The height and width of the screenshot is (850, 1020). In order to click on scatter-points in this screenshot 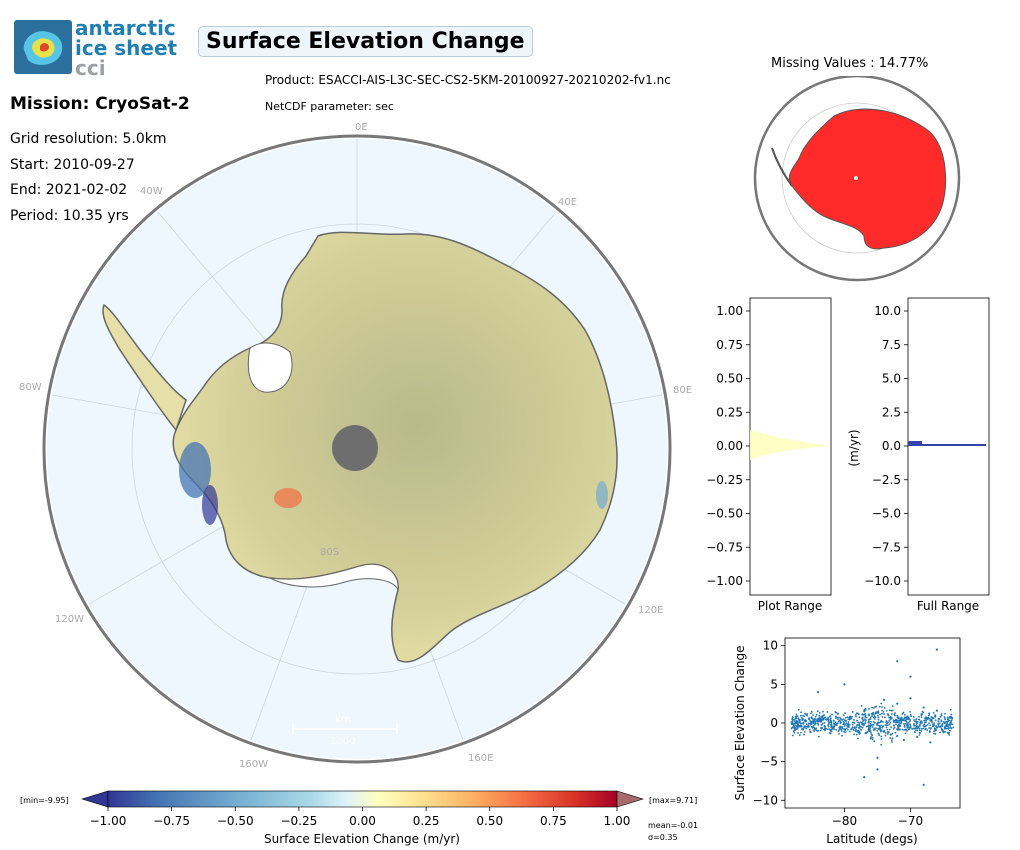, I will do `click(872, 717)`.